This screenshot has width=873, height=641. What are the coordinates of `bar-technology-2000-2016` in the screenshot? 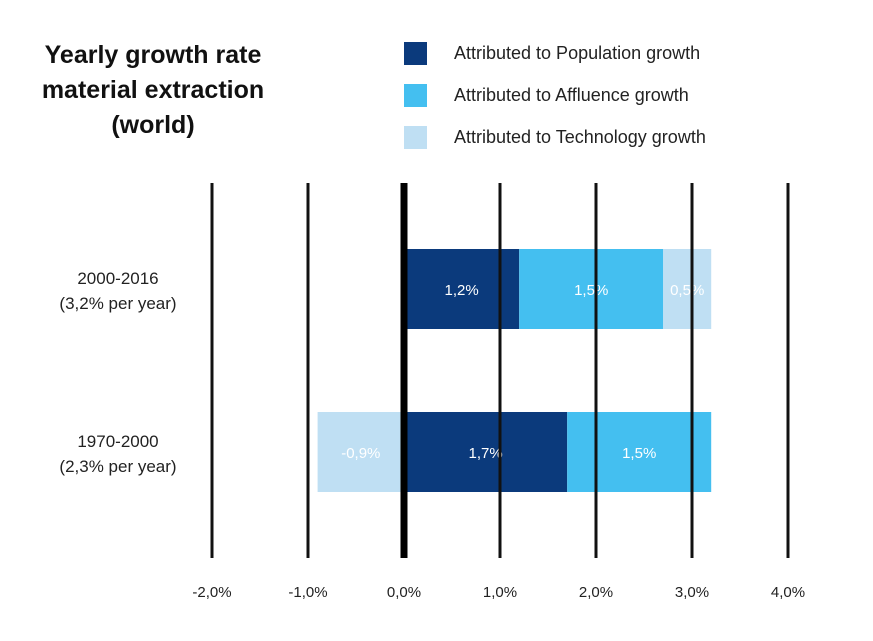 It's located at (687, 289).